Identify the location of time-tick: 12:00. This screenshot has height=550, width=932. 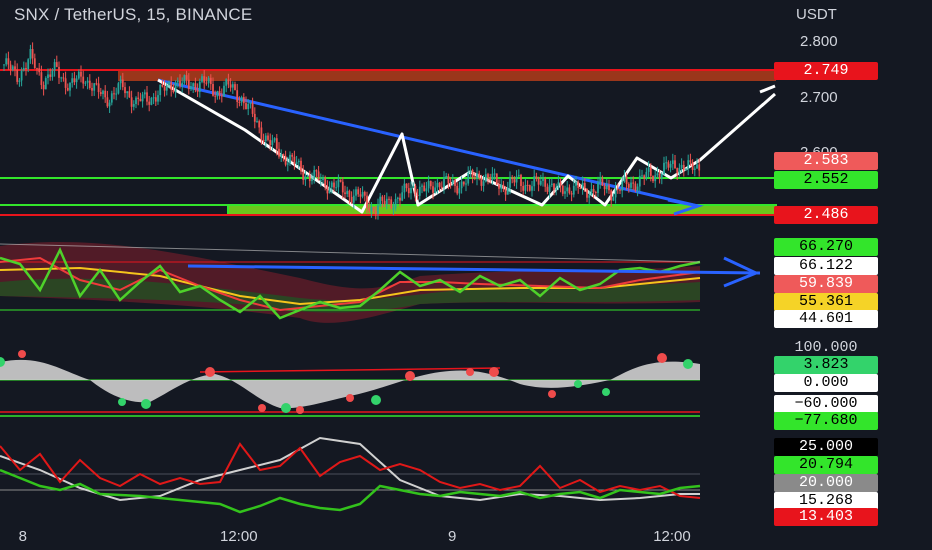
(672, 536).